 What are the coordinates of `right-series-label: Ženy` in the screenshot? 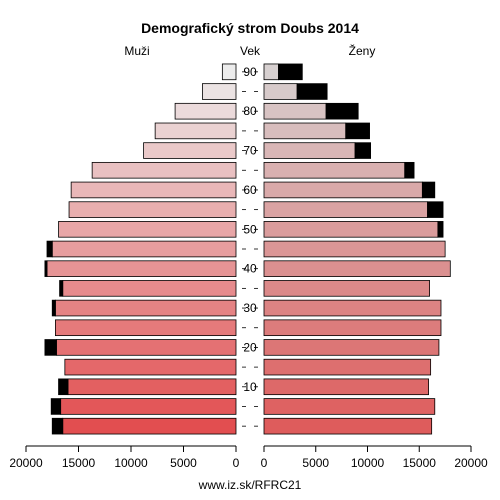 It's located at (362, 50).